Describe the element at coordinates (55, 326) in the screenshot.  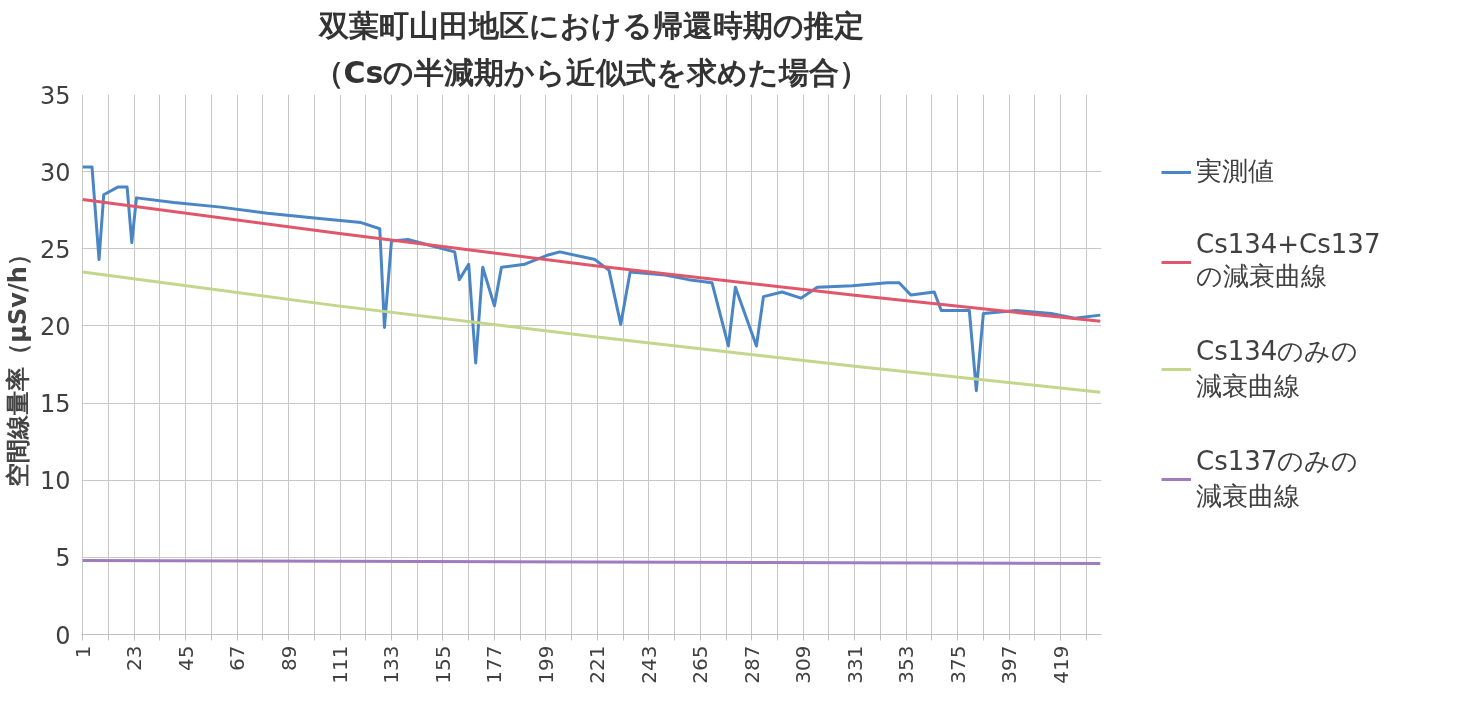
I see `y-tick-label: 20` at that location.